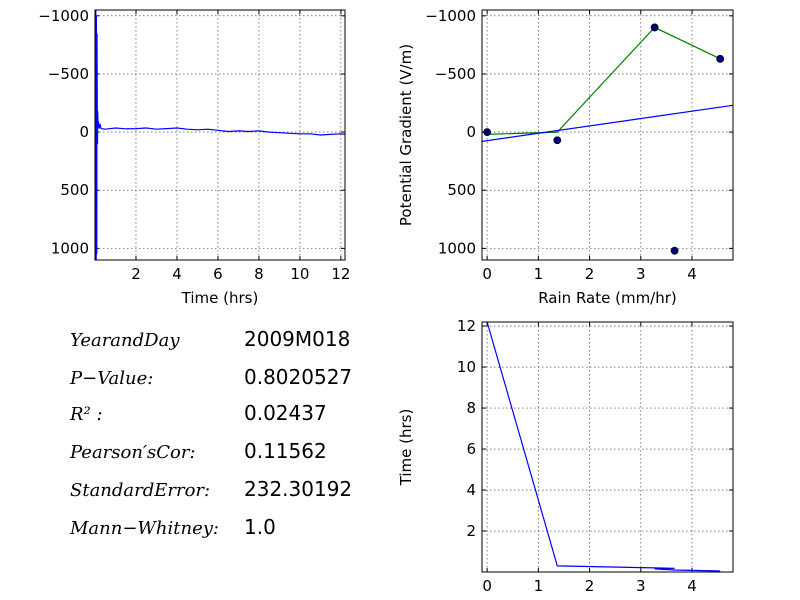 The image size is (800, 600). What do you see at coordinates (260, 527) in the screenshot?
I see `stat-value: 1.0` at bounding box center [260, 527].